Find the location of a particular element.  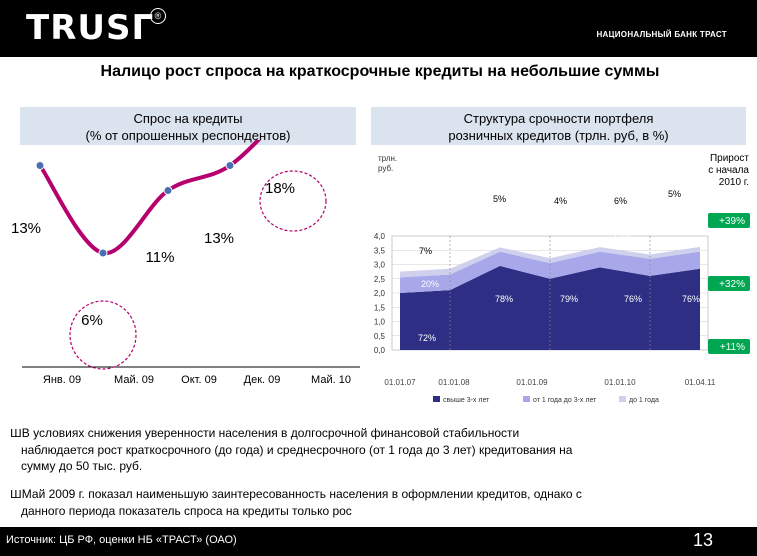

highlight-max-circle is located at coordinates (293, 201).